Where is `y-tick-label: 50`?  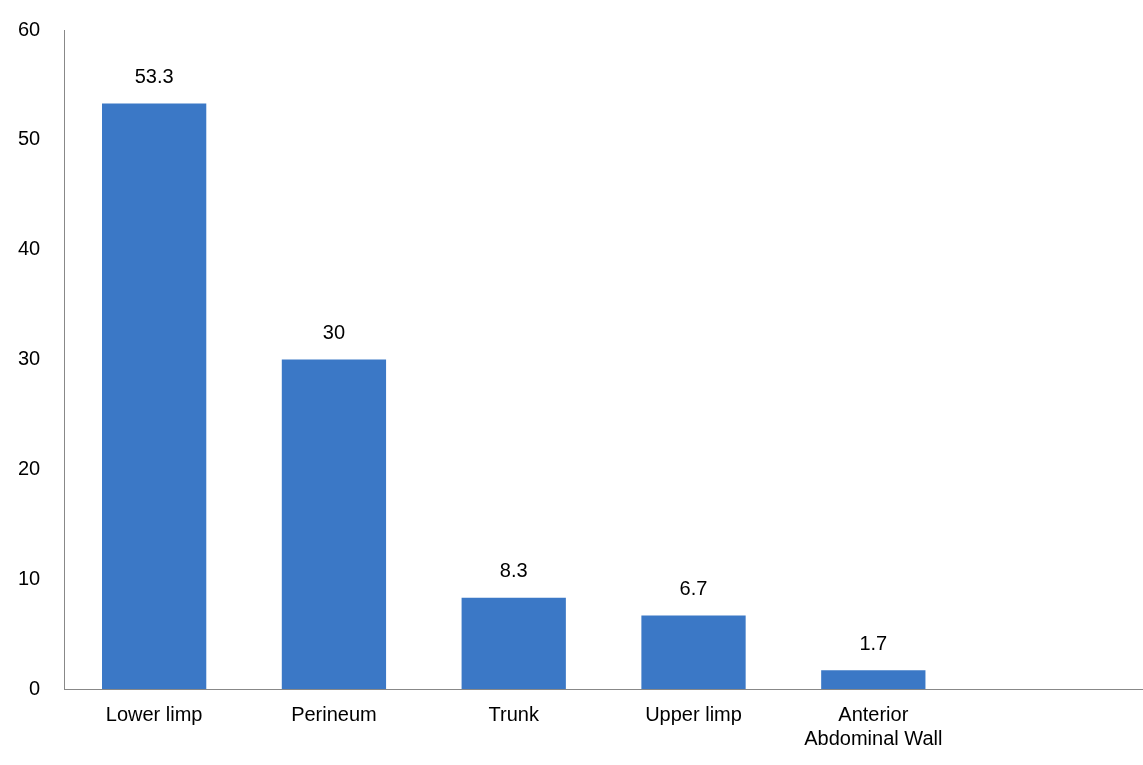
y-tick-label: 50 is located at coordinates (29, 138).